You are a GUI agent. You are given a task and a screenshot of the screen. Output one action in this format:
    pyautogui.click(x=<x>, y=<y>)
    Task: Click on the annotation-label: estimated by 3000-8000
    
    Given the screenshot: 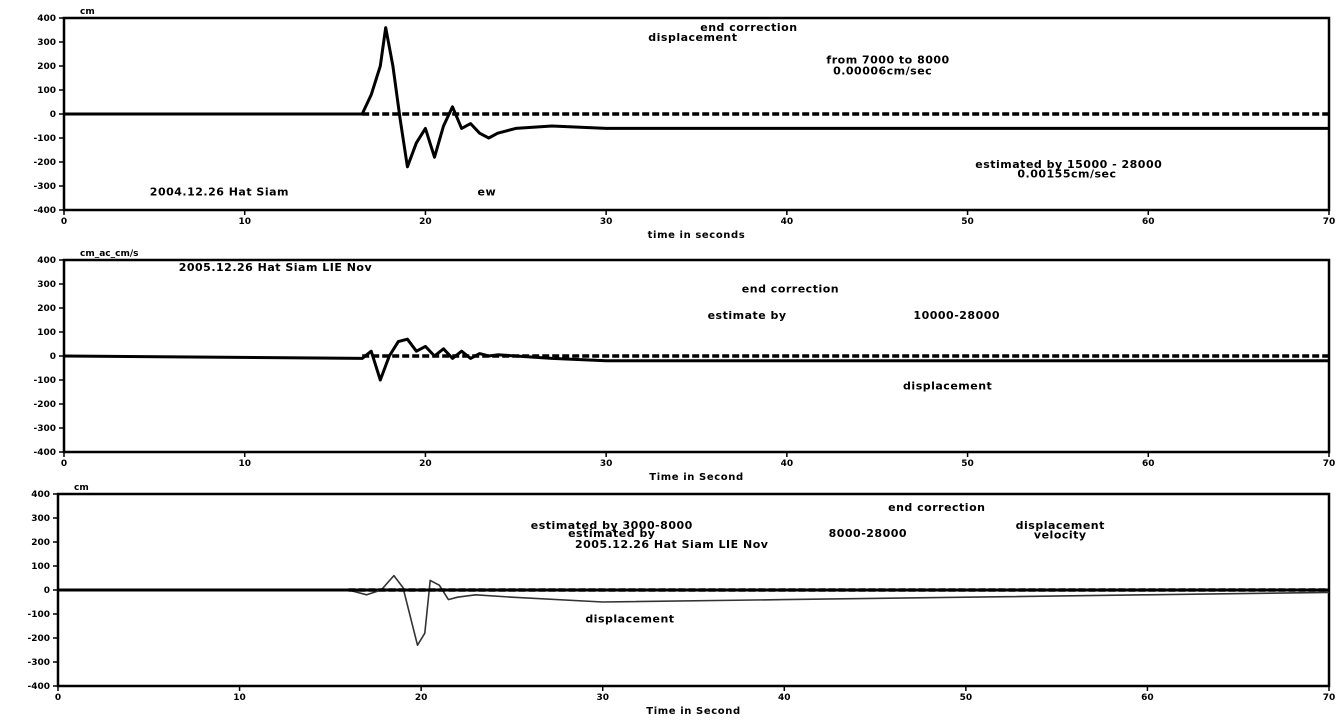 What is the action you would take?
    pyautogui.click(x=612, y=525)
    